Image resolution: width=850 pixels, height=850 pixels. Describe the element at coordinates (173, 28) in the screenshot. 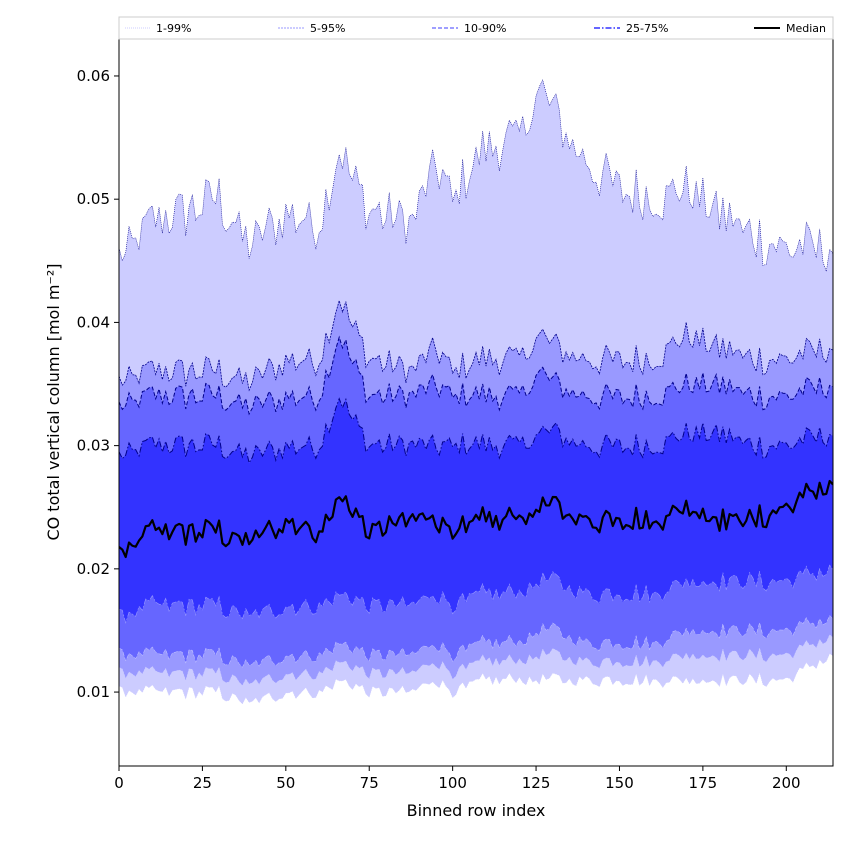

I see `legend-label-1-99: 1-99%` at that location.